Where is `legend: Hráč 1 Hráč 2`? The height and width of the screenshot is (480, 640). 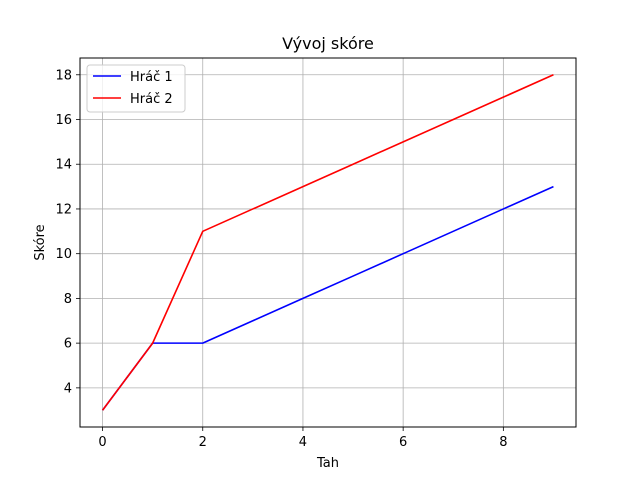
legend: Hráč 1 Hráč 2 is located at coordinates (136, 88).